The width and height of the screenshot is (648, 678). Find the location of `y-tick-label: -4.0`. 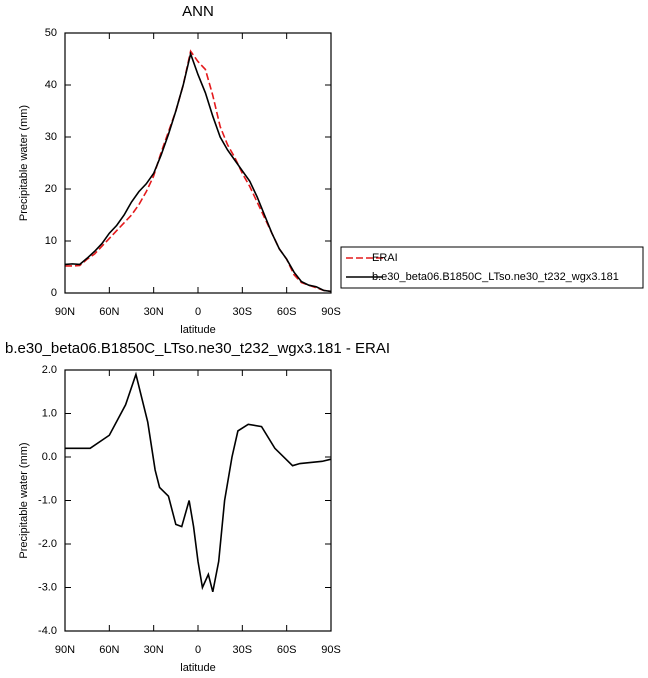

y-tick-label: -4.0 is located at coordinates (47, 631).